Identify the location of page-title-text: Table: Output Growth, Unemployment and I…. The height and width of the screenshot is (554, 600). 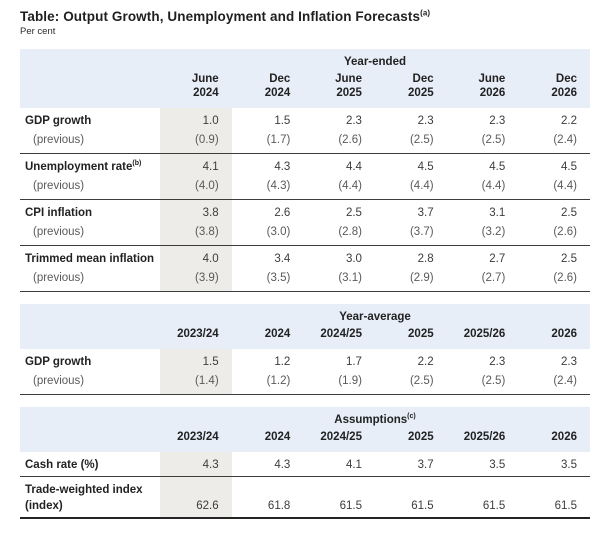
(220, 16).